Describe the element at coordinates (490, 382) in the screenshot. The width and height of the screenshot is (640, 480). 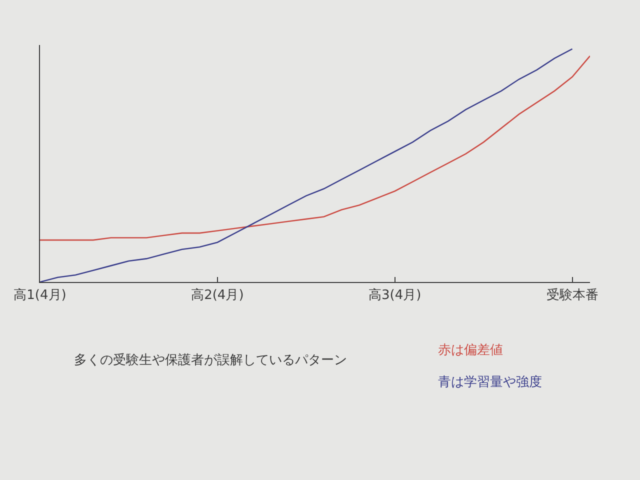
I see `text: 青は学習量や強度` at that location.